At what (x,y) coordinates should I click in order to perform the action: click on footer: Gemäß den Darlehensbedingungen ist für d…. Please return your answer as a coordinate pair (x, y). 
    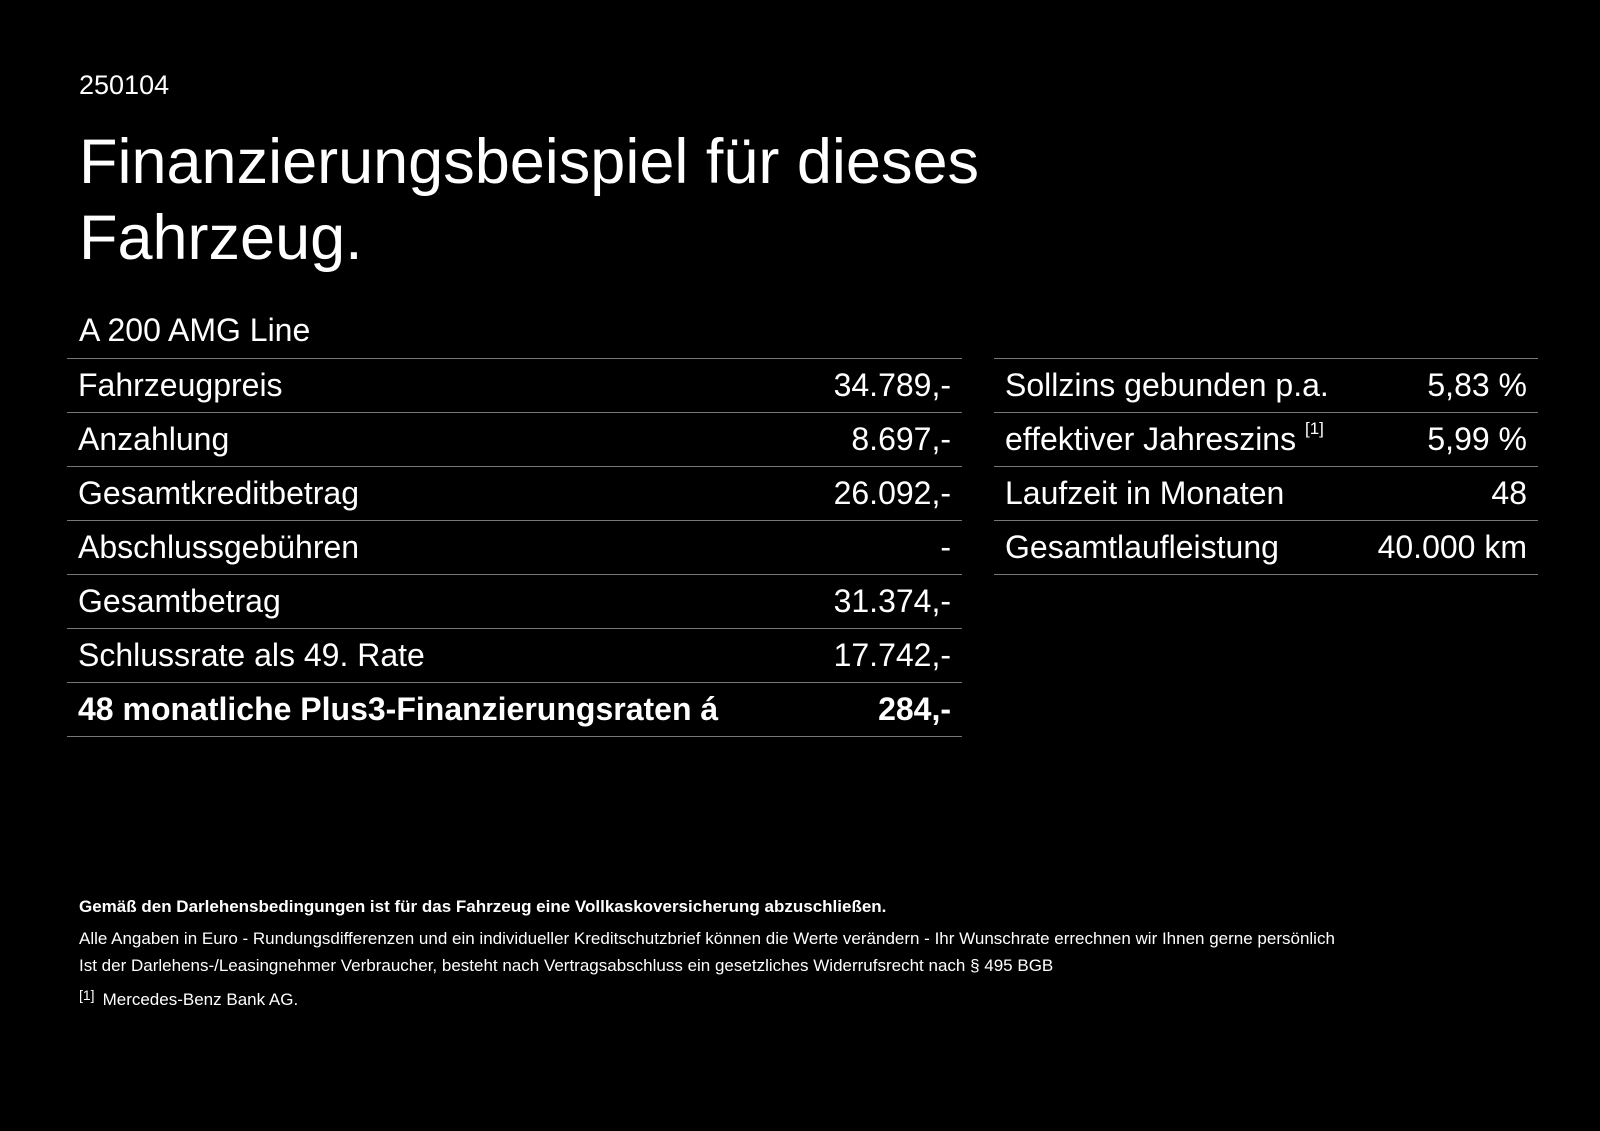
    Looking at the image, I should click on (707, 953).